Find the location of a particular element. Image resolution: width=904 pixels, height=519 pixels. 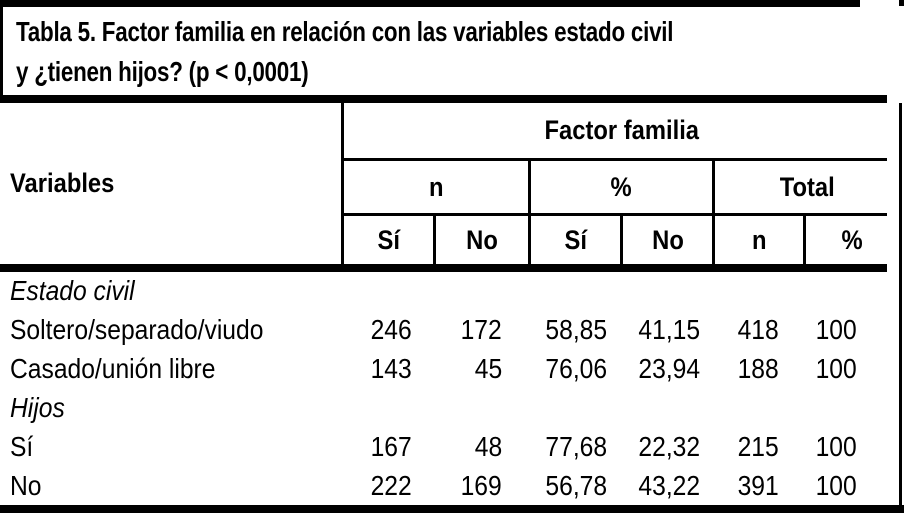

header-group-percent: % is located at coordinates (621, 186).